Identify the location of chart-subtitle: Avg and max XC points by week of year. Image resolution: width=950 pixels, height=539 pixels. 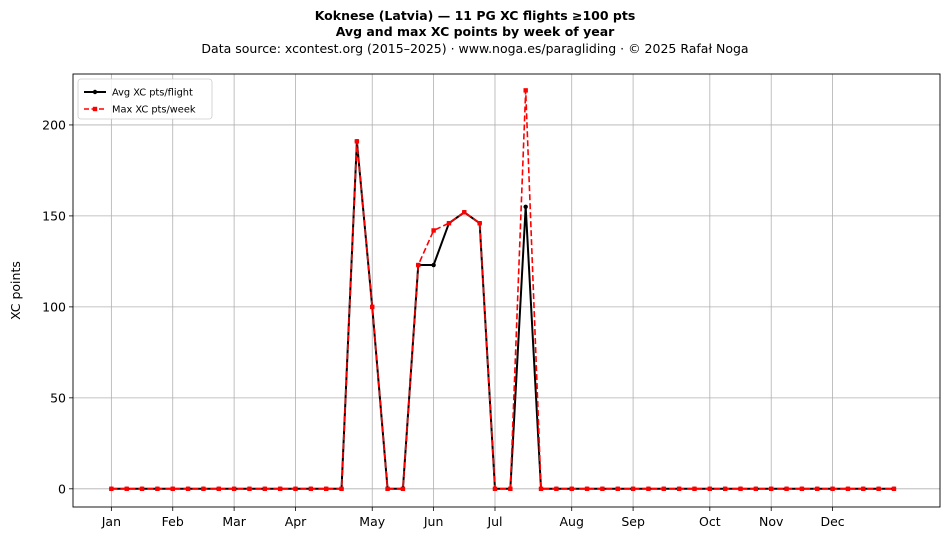
(475, 31).